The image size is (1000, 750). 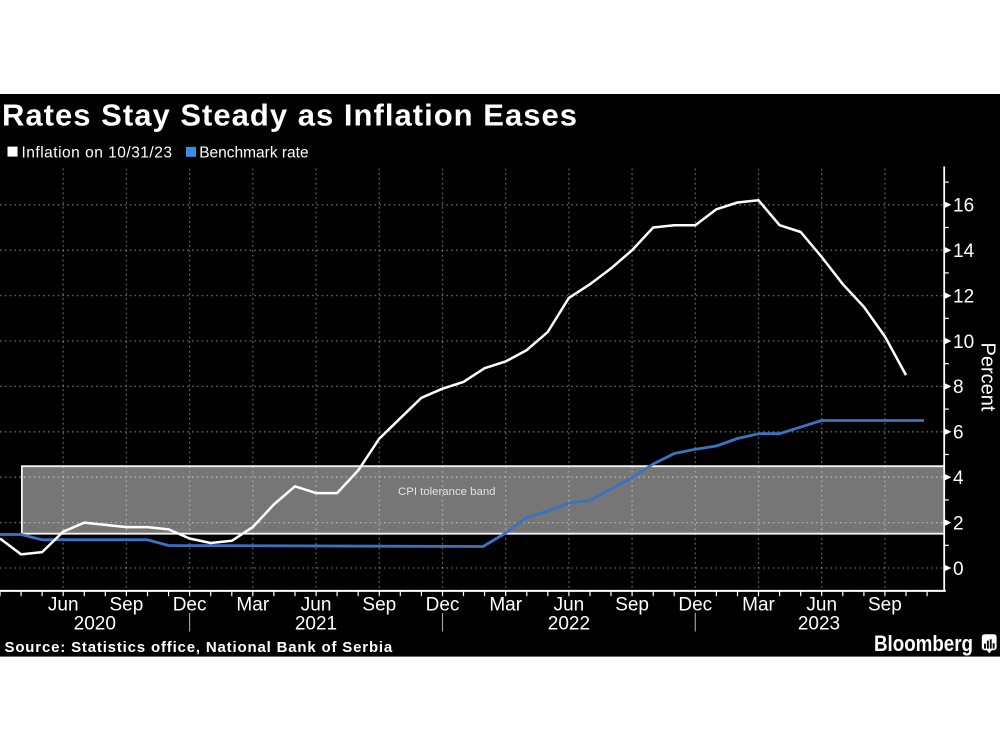 I want to click on svg-text: 16, so click(x=963, y=206).